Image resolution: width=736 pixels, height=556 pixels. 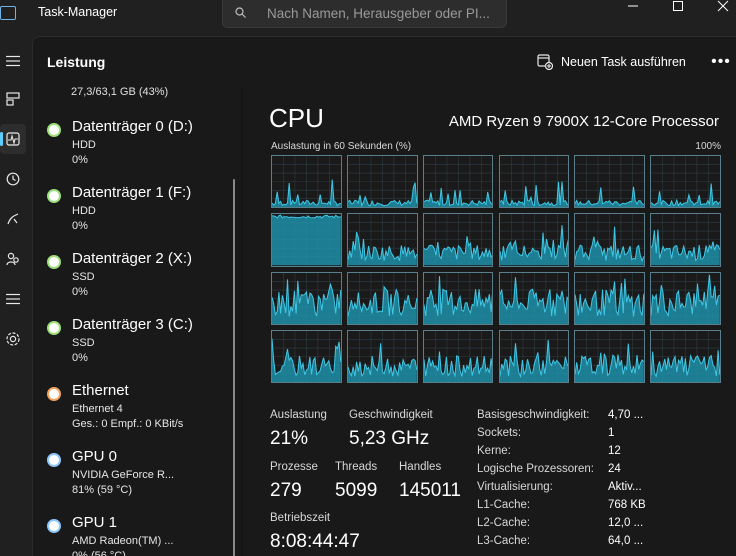 What do you see at coordinates (13, 339) in the screenshot?
I see `services-icon` at bounding box center [13, 339].